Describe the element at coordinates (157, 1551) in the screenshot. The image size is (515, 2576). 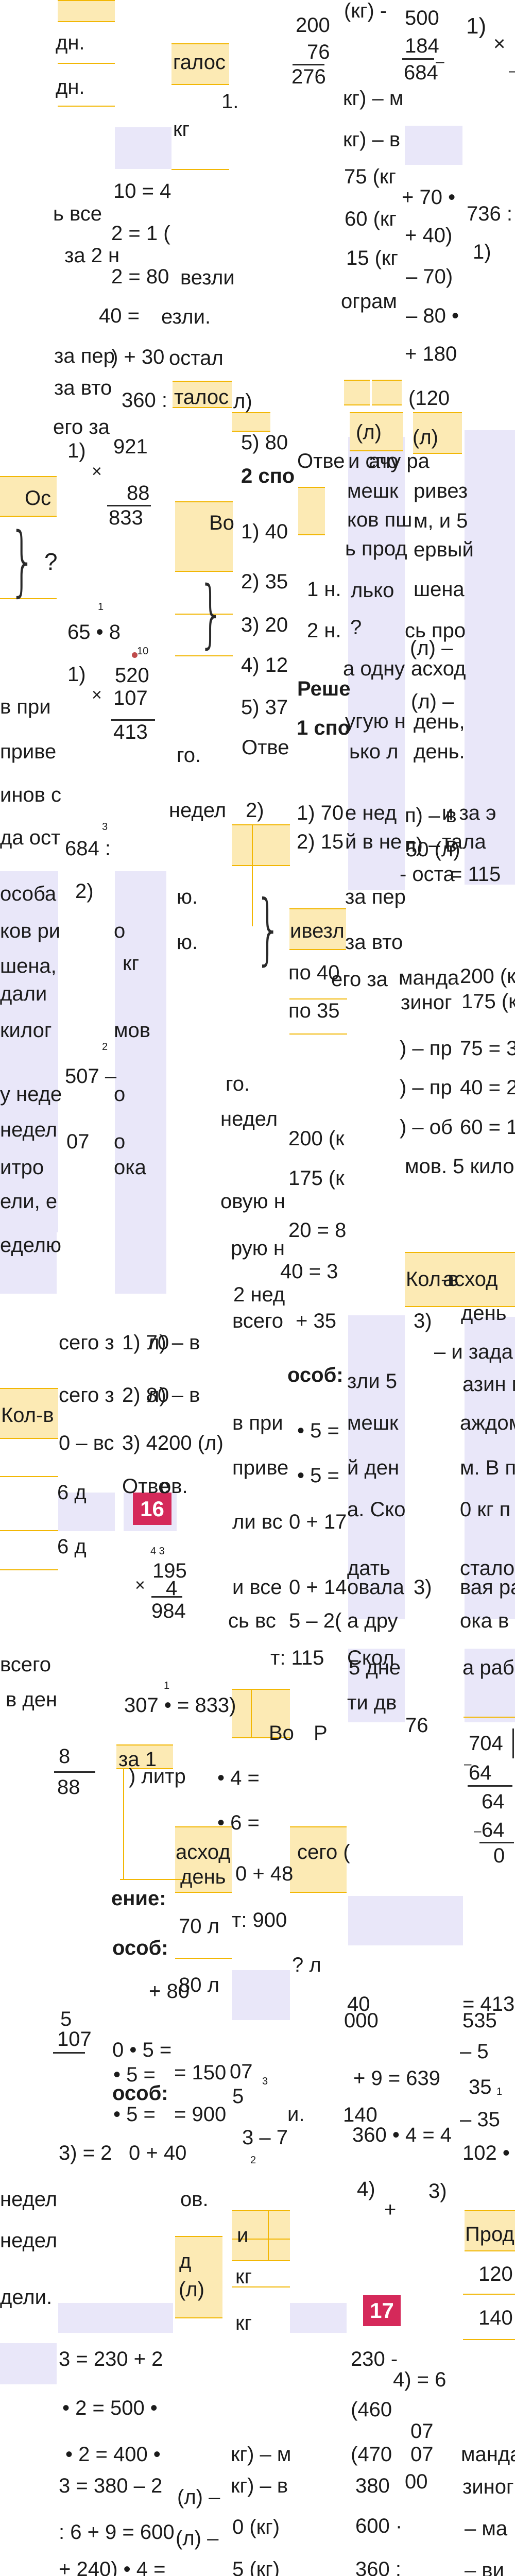
I see `text-fragment: 4 3` at that location.